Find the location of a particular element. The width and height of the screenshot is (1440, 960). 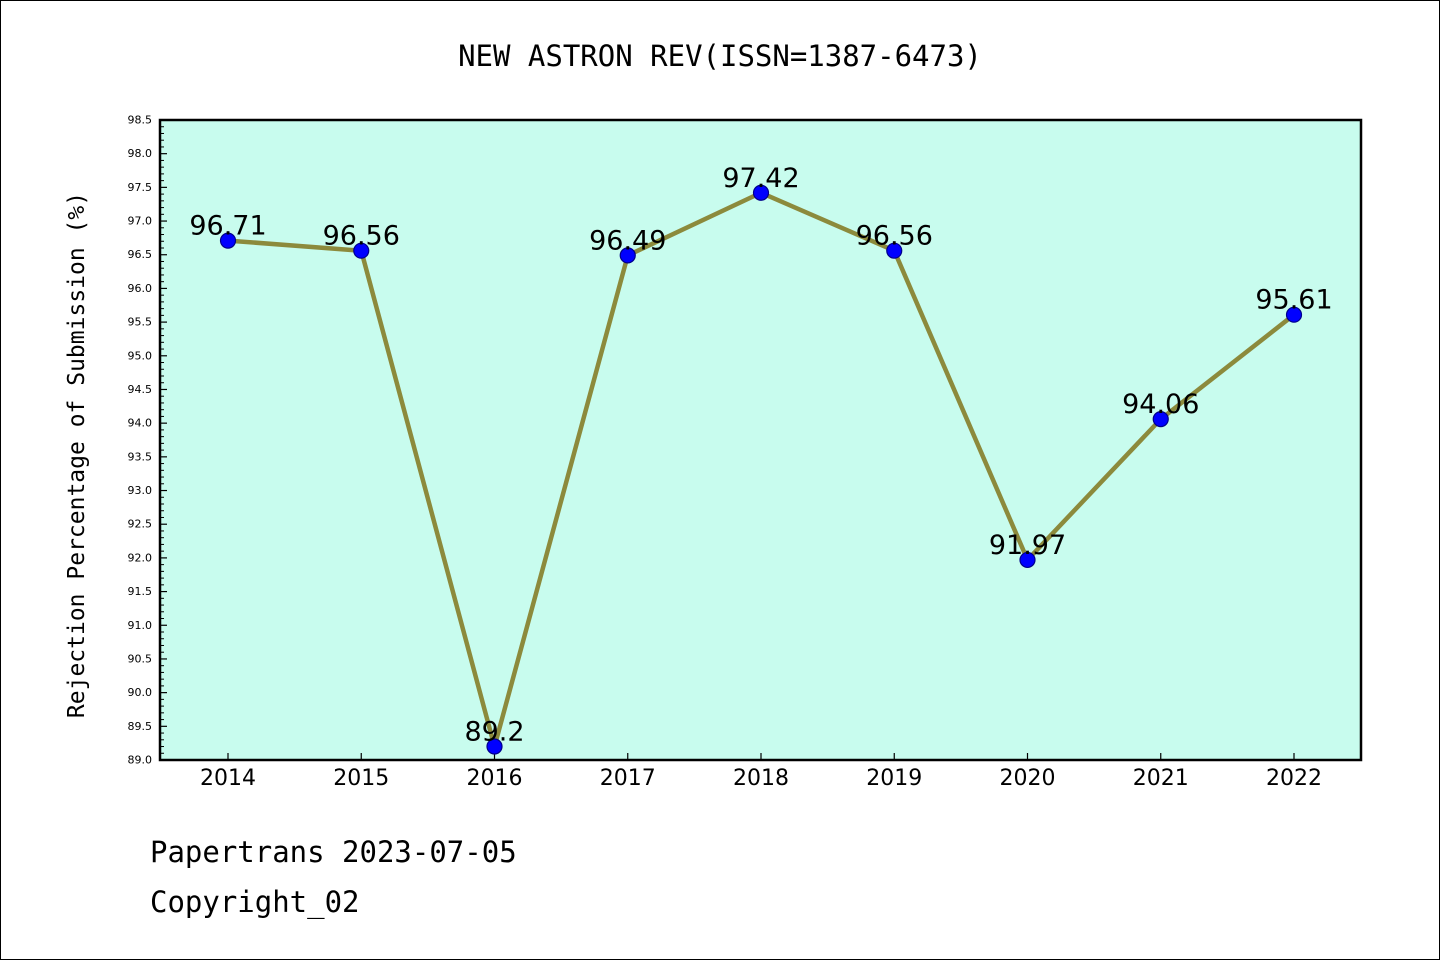

y-tick-label: 89.0 is located at coordinates (140, 760).